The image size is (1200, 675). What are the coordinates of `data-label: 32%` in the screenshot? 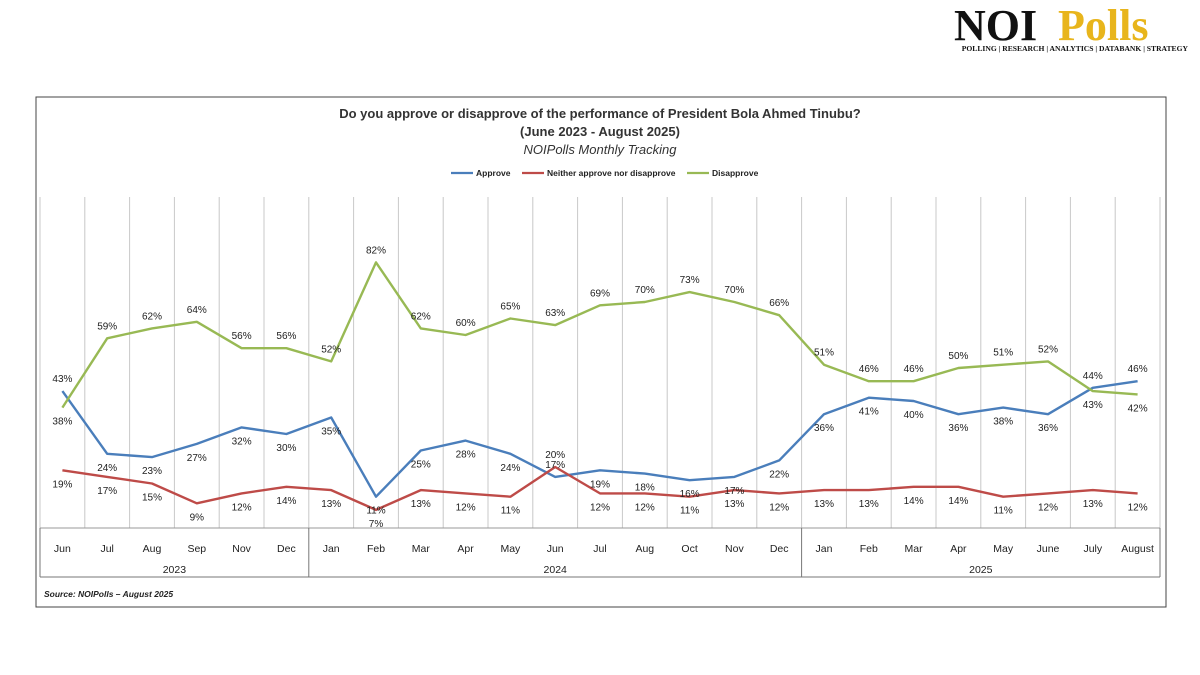 It's located at (242, 441).